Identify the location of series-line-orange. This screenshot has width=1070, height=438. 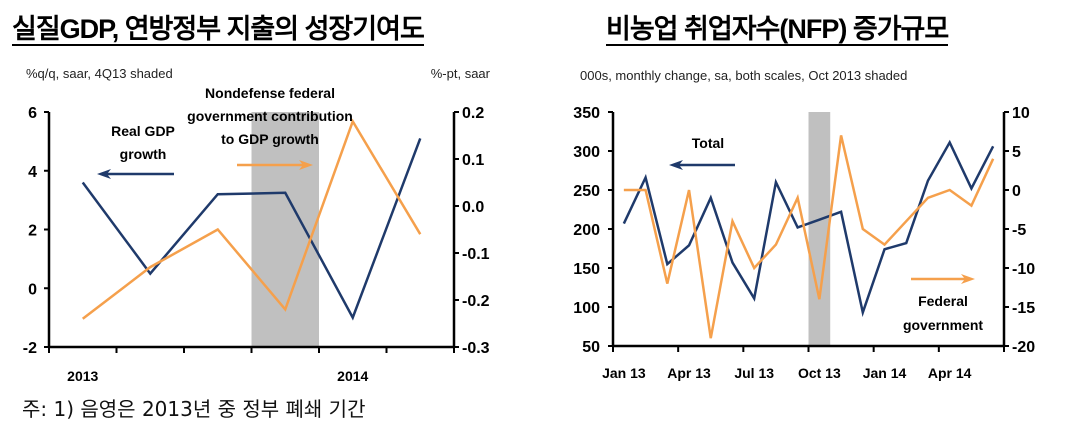
(251, 219).